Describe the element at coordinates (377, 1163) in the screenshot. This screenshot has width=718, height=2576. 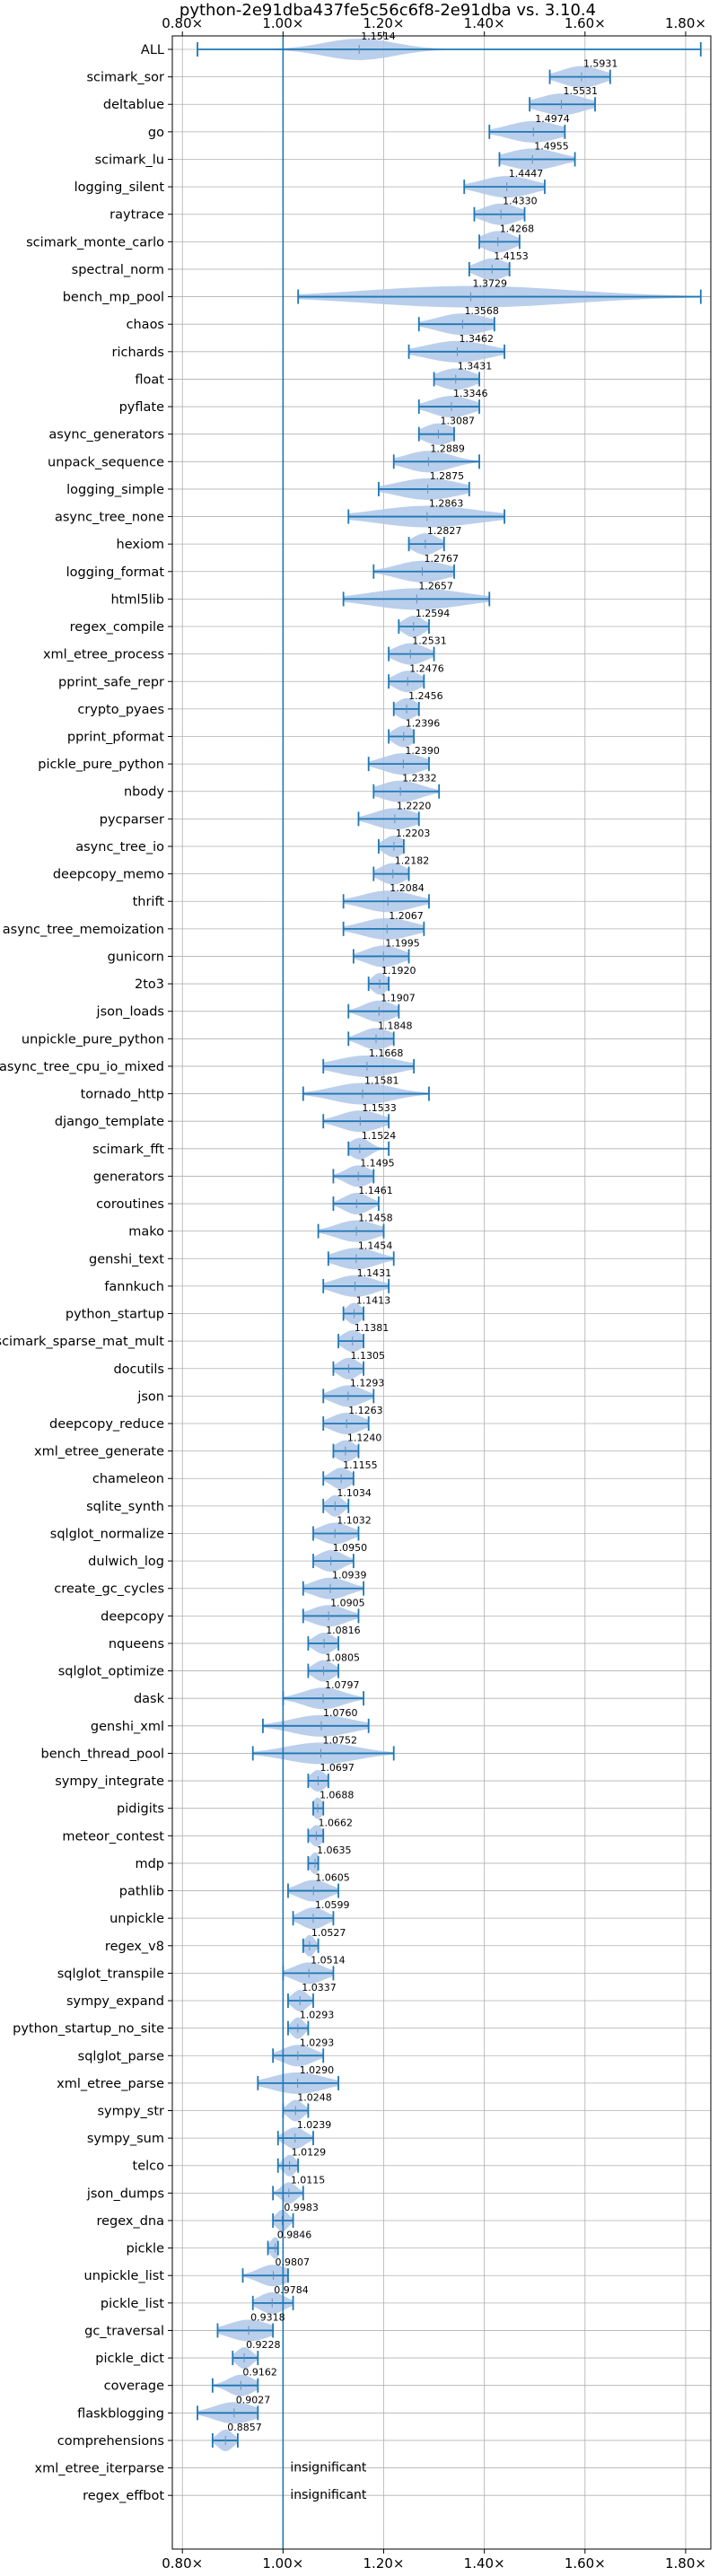
I see `benchmark-value-label: 1.1495` at that location.